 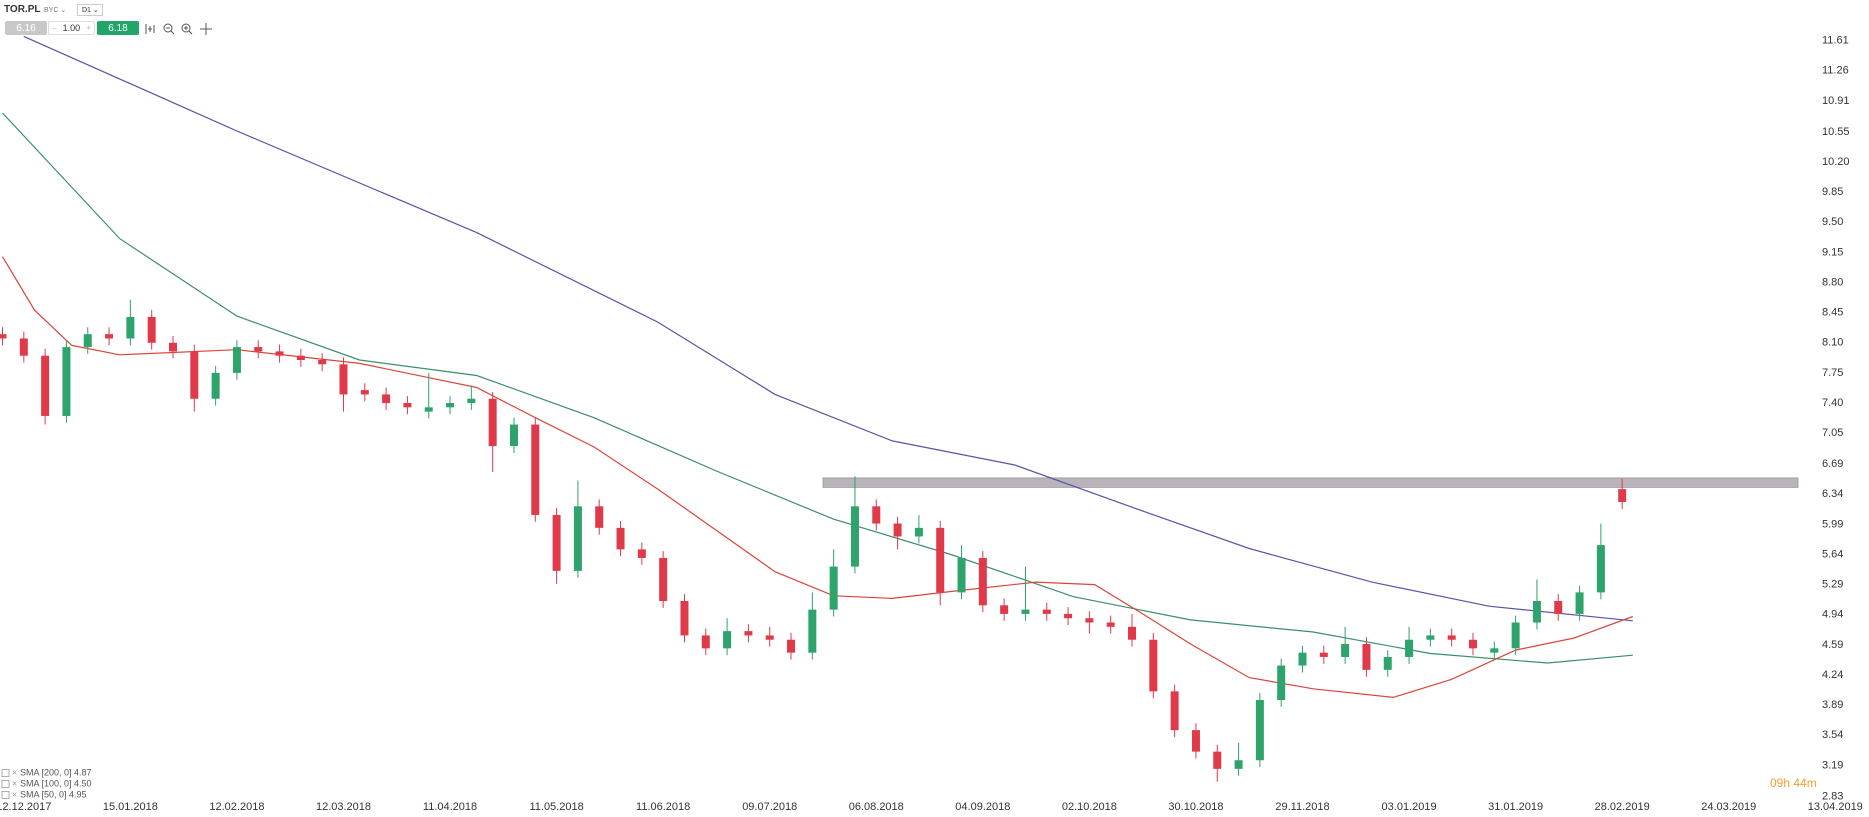 I want to click on y-tick-label: 4.24, so click(x=1832, y=675).